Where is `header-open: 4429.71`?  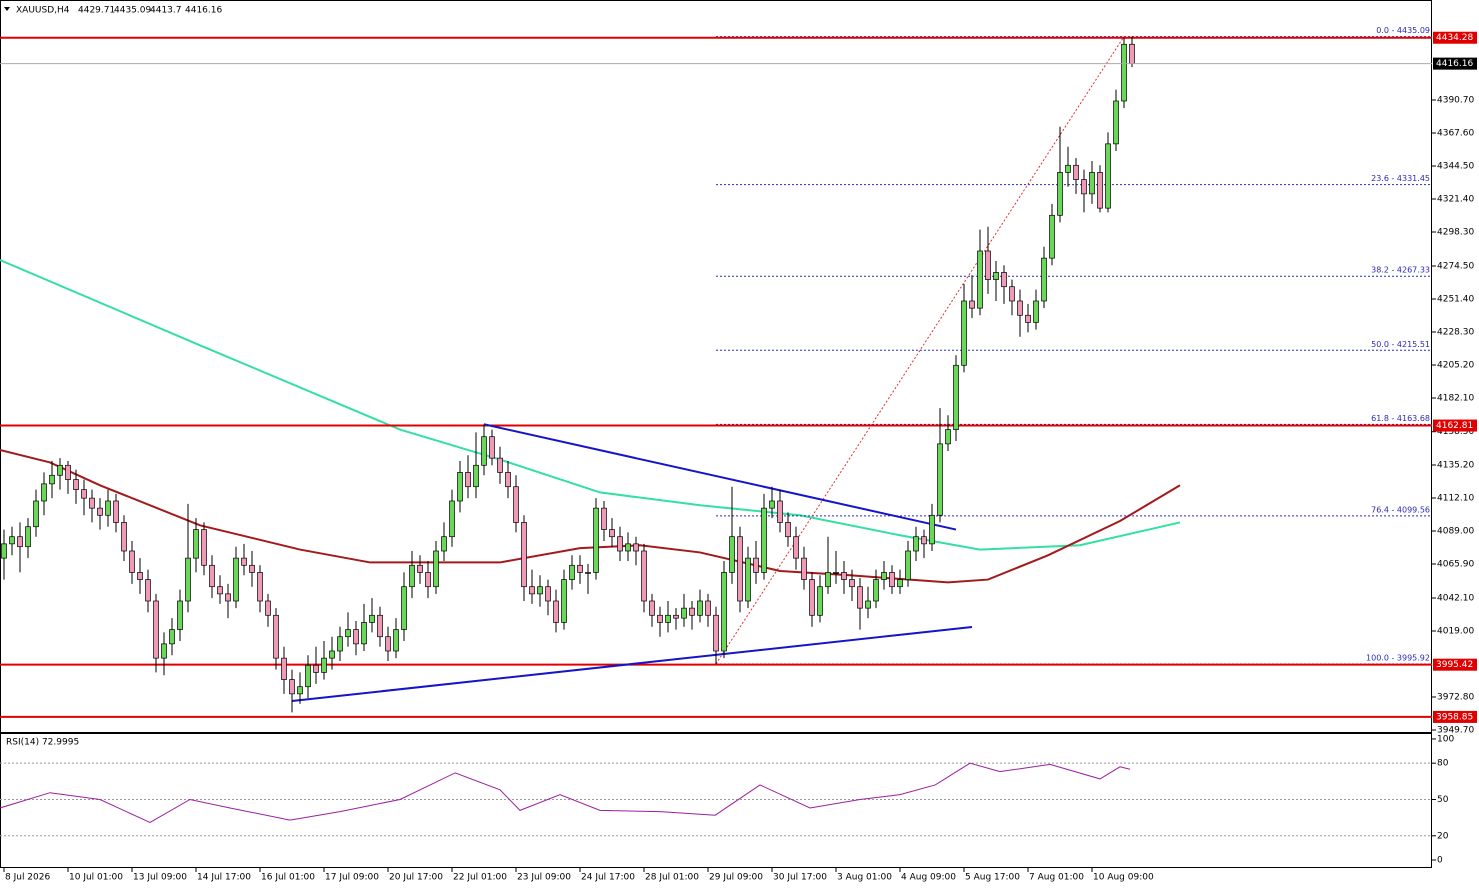 header-open: 4429.71 is located at coordinates (96, 11).